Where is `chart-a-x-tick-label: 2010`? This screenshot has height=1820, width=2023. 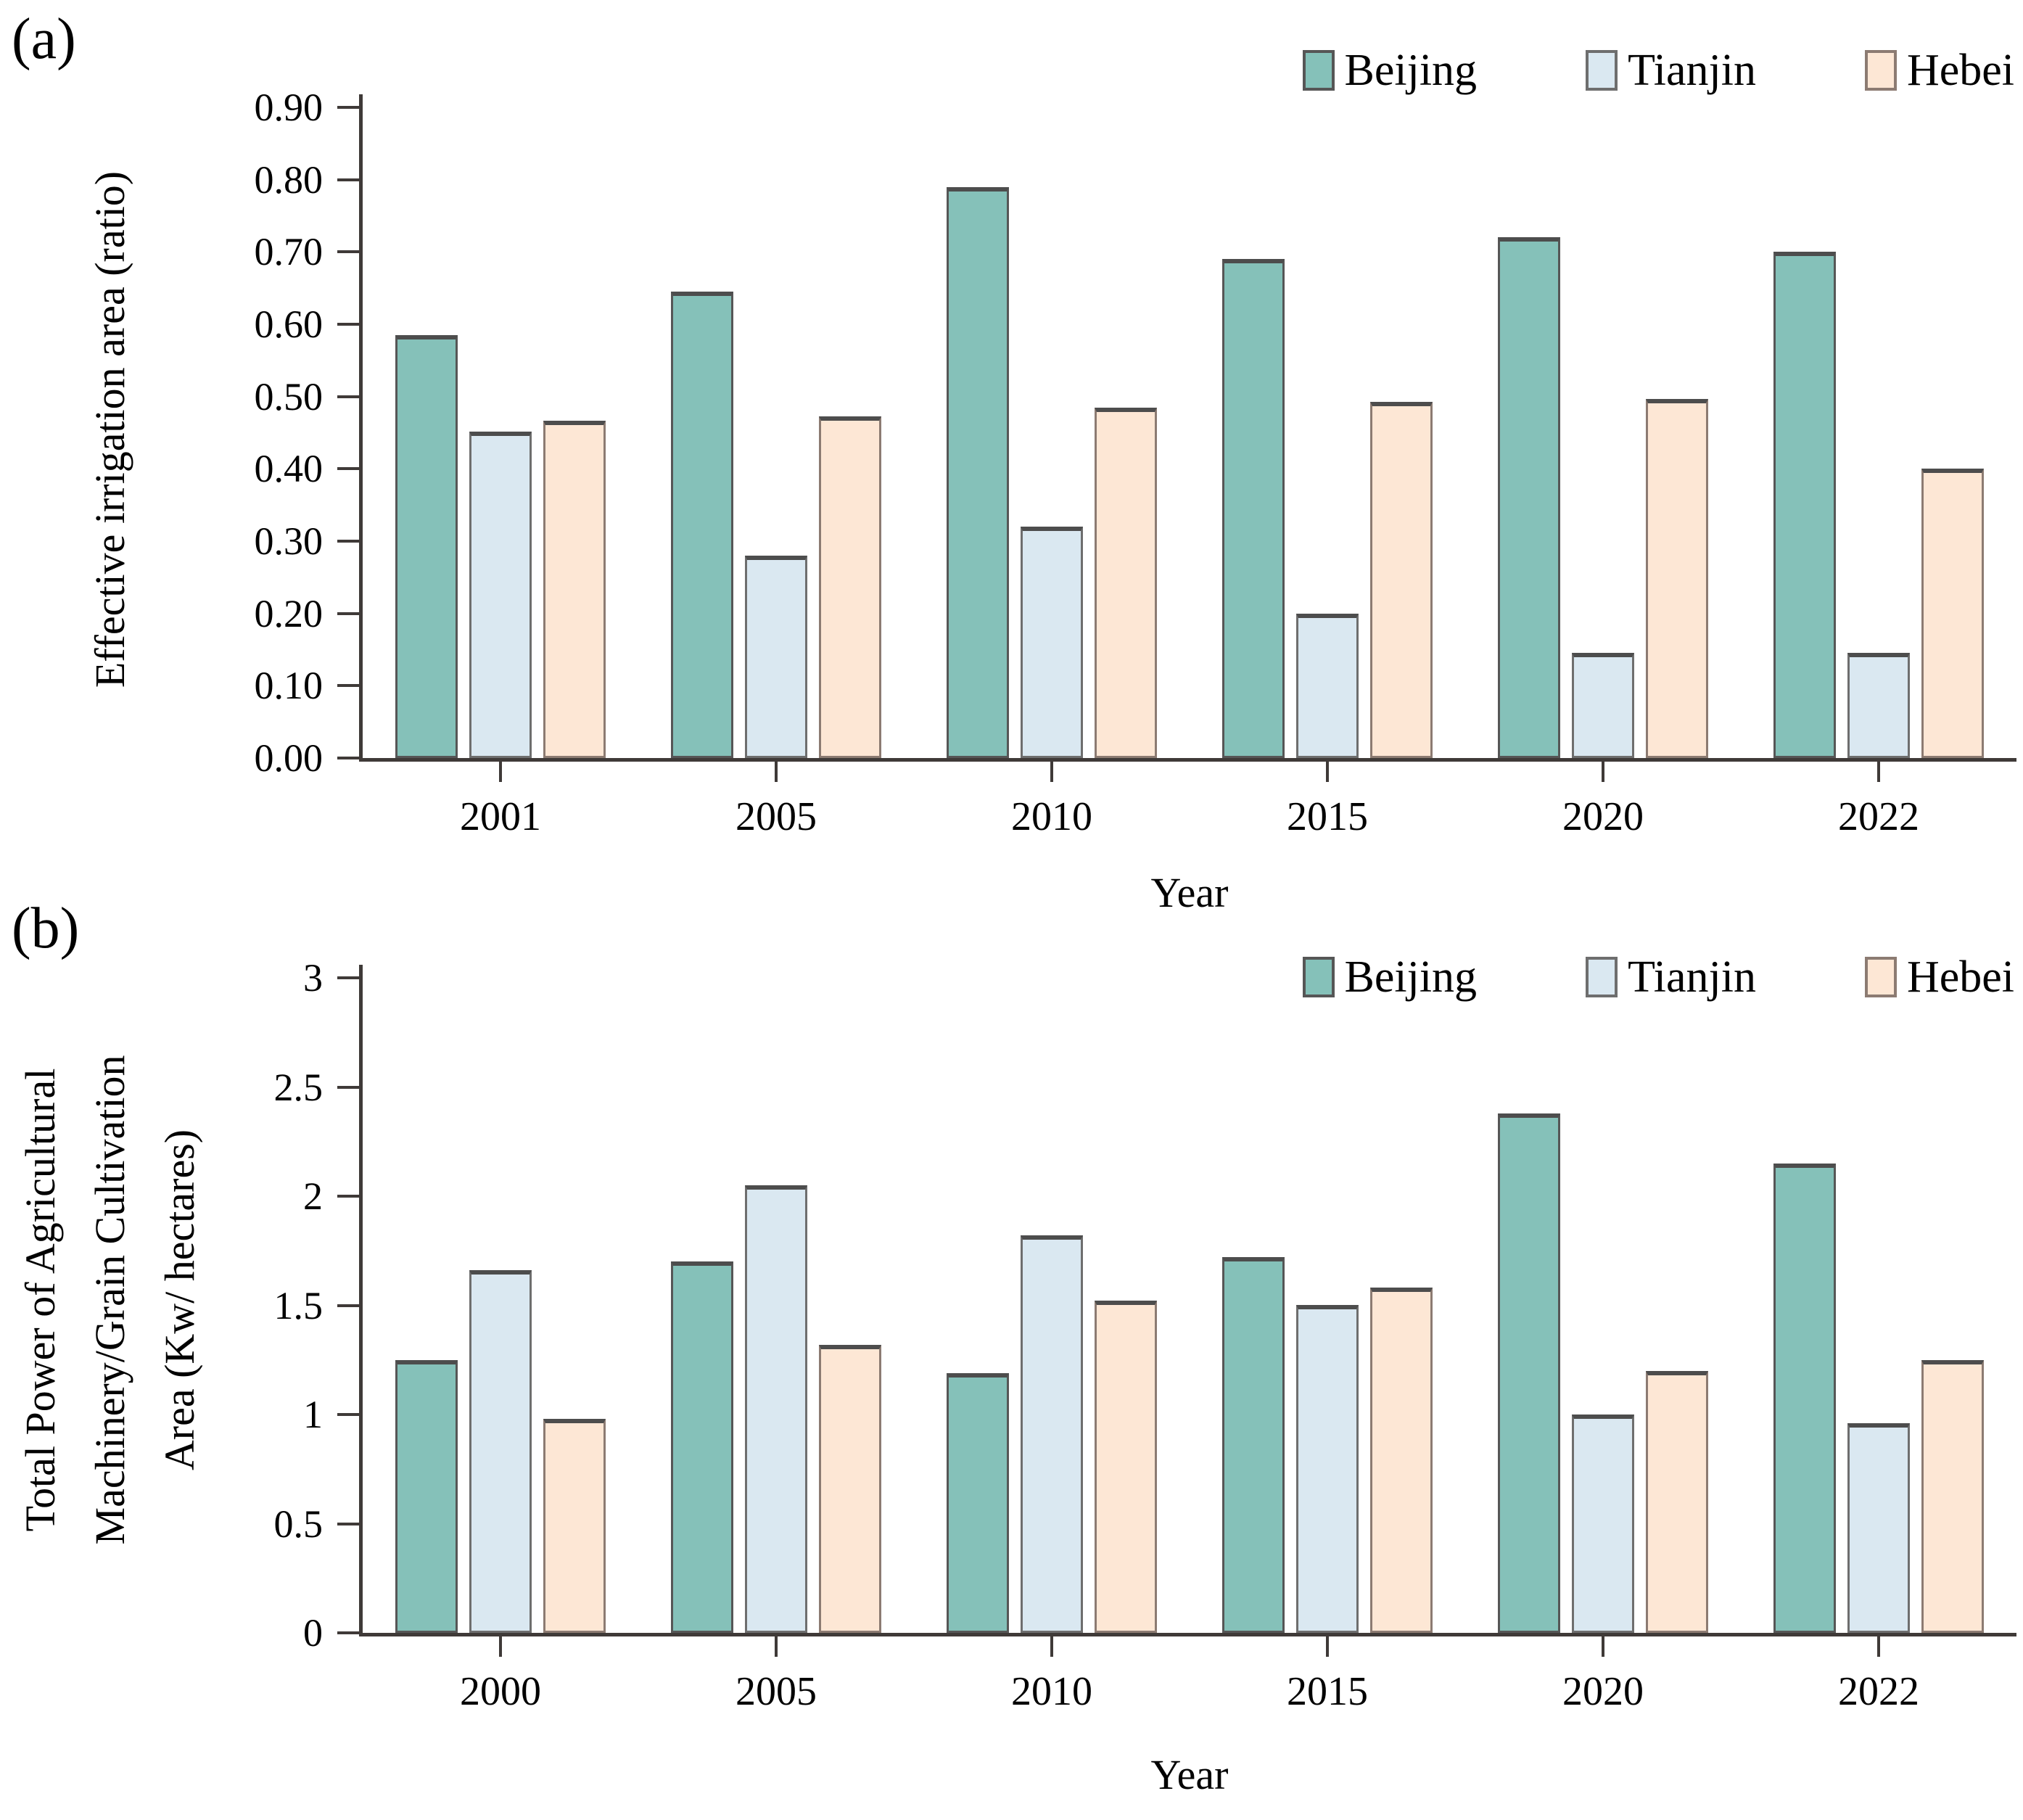 chart-a-x-tick-label: 2010 is located at coordinates (1051, 817).